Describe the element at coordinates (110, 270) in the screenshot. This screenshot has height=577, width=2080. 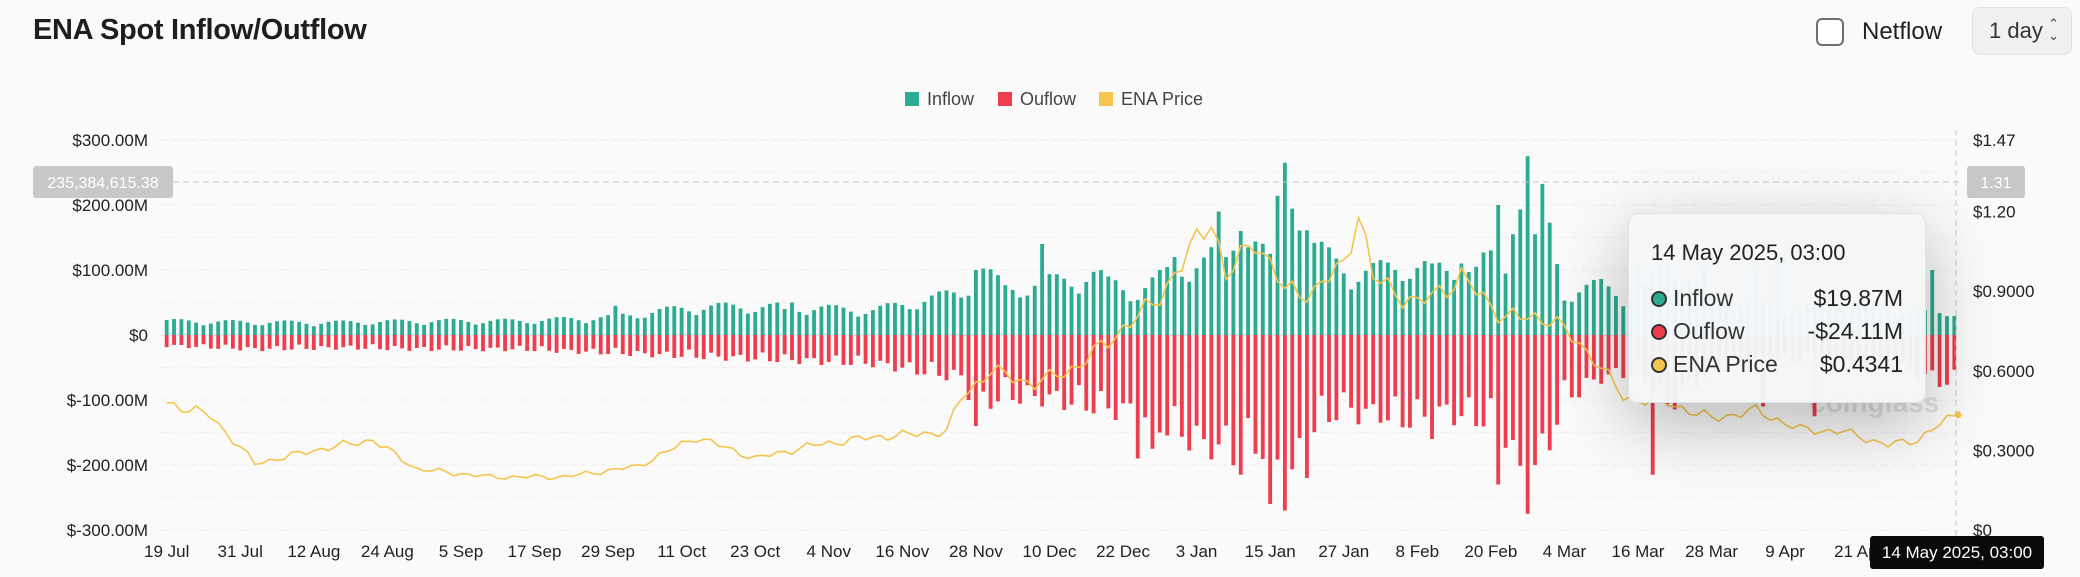
I see `y-tick-label: $100.00M` at that location.